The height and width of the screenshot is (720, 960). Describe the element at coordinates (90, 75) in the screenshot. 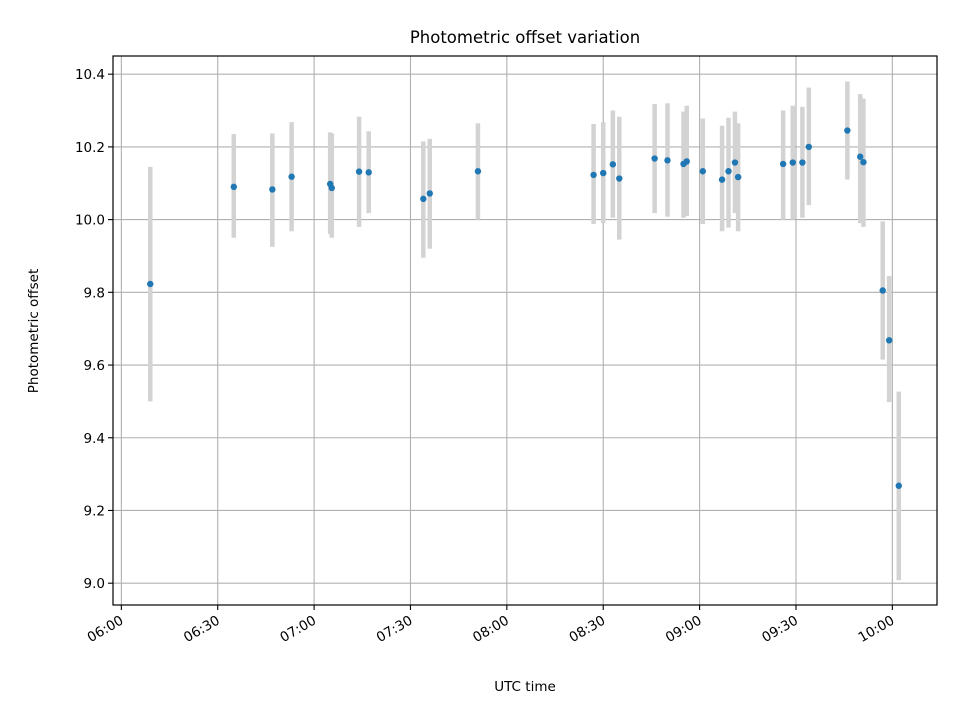

I see `y-tick-label: 10.4` at that location.